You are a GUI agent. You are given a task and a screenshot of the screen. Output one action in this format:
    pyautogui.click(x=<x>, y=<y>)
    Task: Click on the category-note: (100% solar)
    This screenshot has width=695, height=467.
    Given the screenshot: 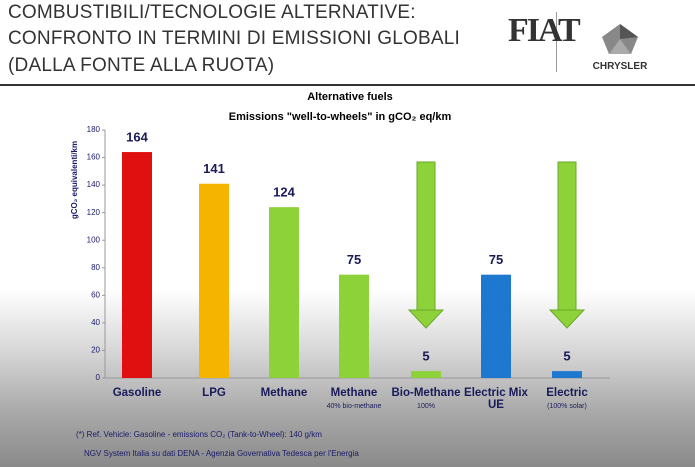 What is the action you would take?
    pyautogui.click(x=567, y=406)
    